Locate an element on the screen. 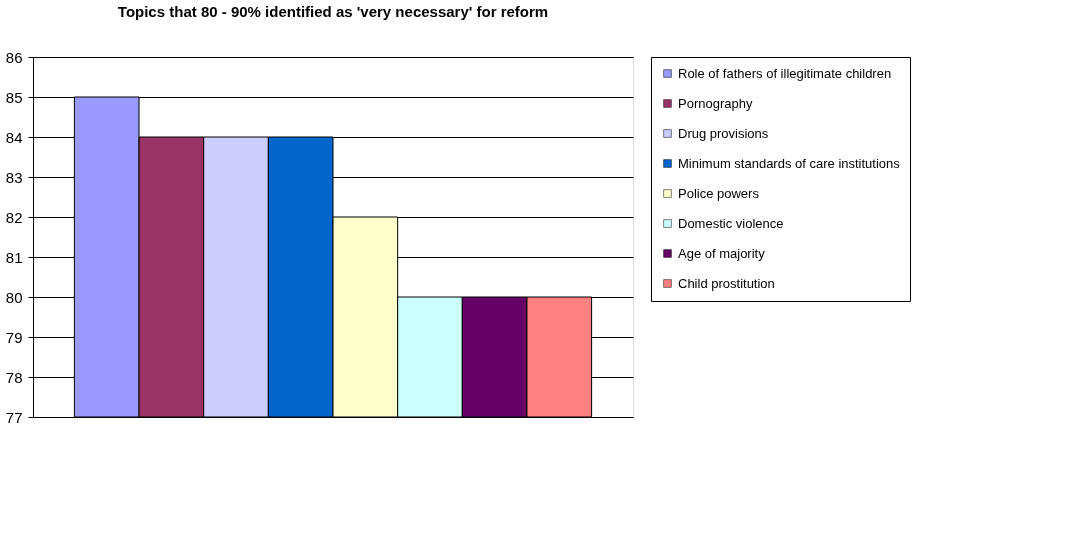 This screenshot has height=545, width=1091. y-tick-label: 81 is located at coordinates (14, 257).